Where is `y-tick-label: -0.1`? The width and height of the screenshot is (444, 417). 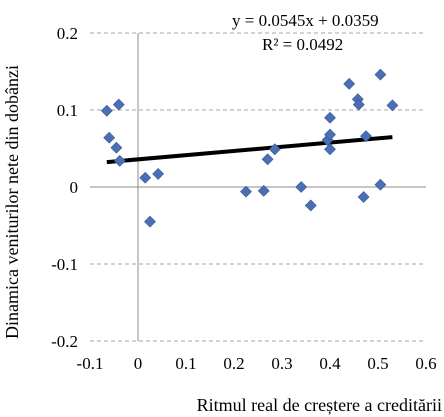 y-tick-label: -0.1 is located at coordinates (64, 264).